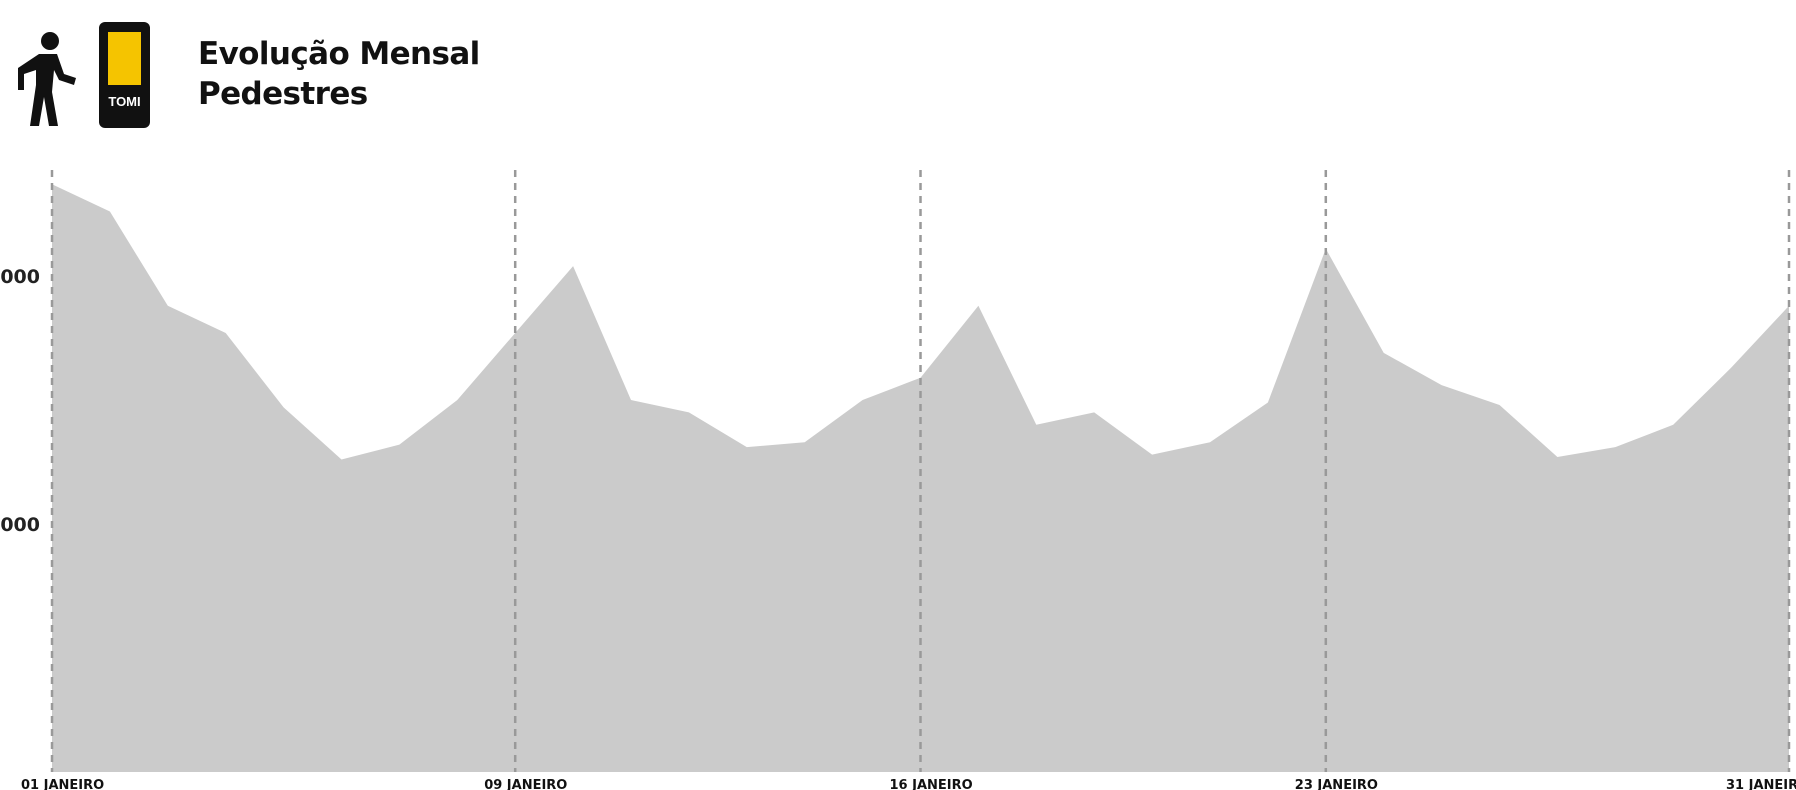 This screenshot has height=790, width=1796. What do you see at coordinates (283, 94) in the screenshot?
I see `page-subtitle: Pedestres` at bounding box center [283, 94].